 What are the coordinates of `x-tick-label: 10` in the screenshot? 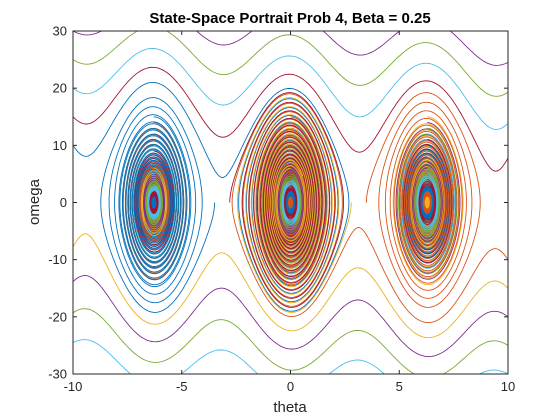 It's located at (508, 386).